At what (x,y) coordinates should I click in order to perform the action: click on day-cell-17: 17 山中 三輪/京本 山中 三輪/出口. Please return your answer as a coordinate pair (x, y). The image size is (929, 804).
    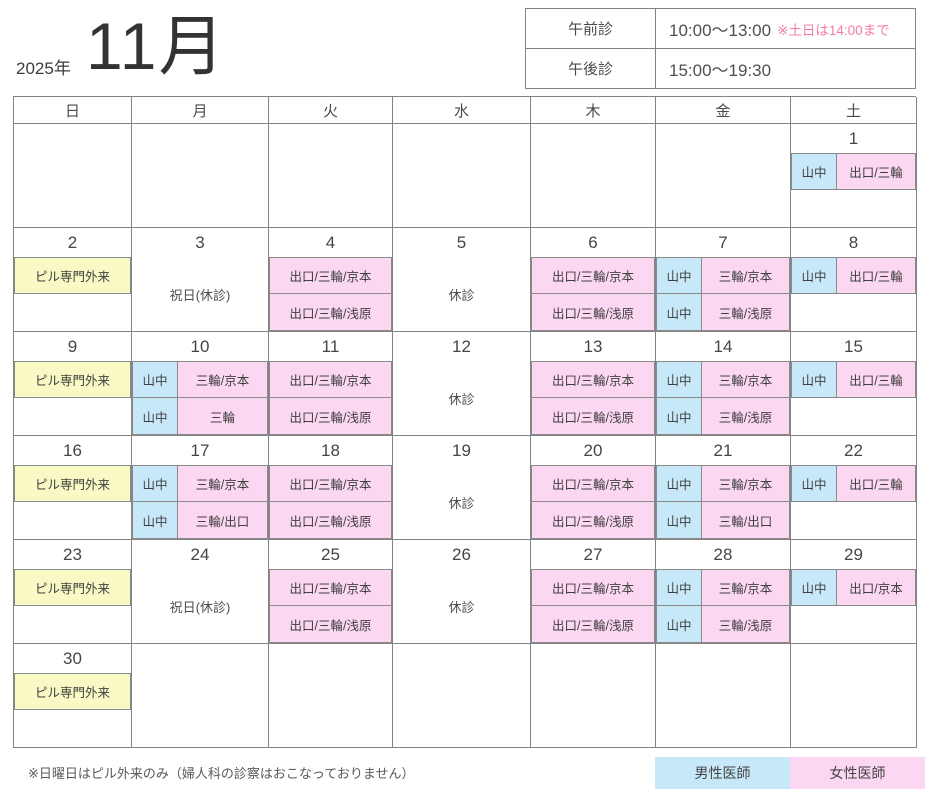
    Looking at the image, I should click on (200, 488).